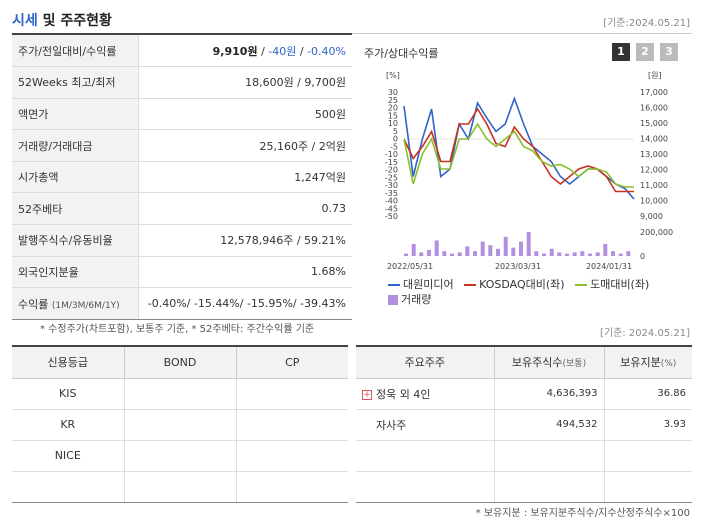 Image resolution: width=702 pixels, height=525 pixels. I want to click on credit-agency: NICE, so click(68, 456).